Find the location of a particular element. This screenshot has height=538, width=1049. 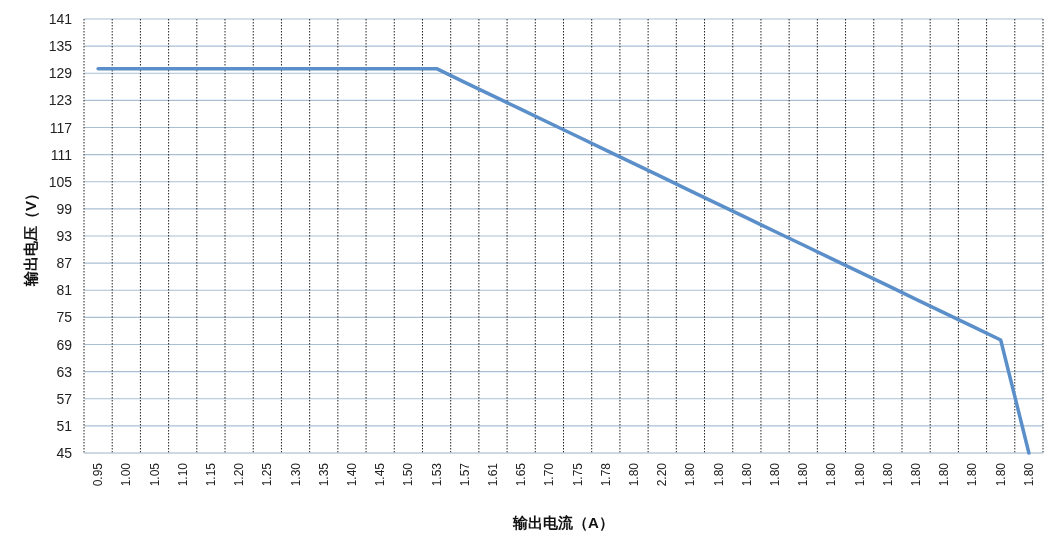

x-tick-label: 1.70 is located at coordinates (549, 474).